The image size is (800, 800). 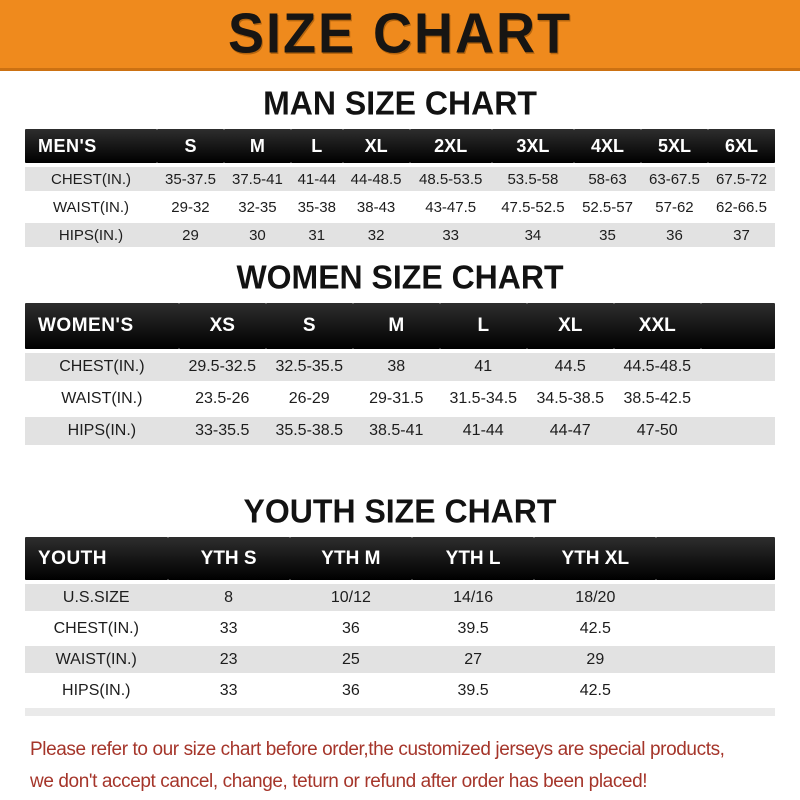 I want to click on cell: 35-37.5, so click(x=190, y=179).